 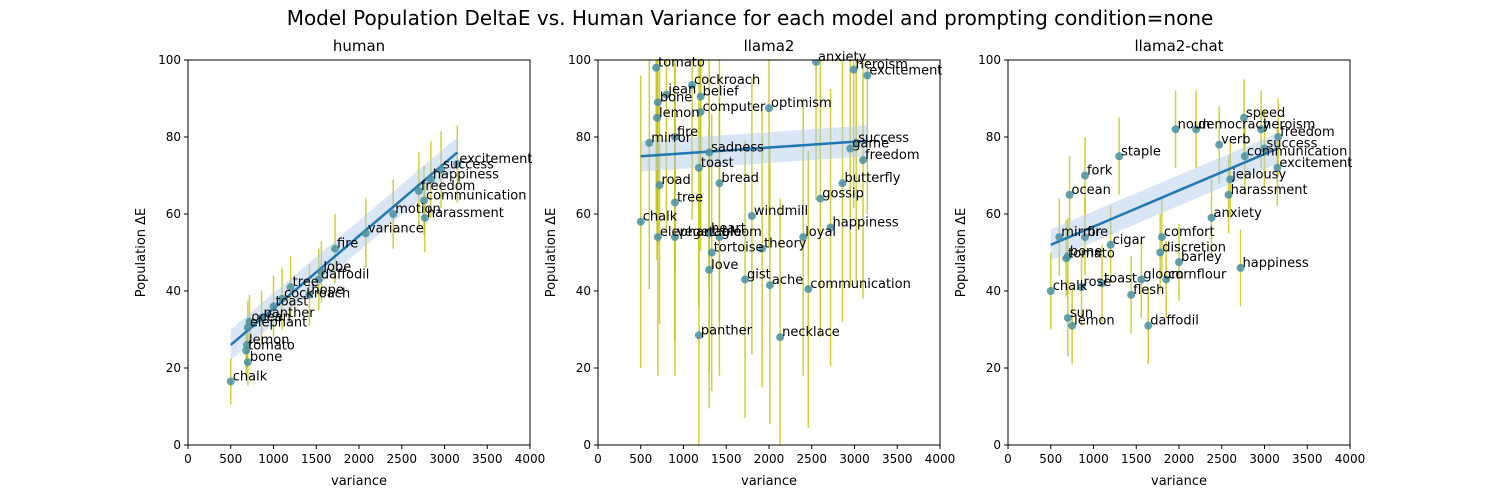 I want to click on point-label: cigar, so click(x=1129, y=240).